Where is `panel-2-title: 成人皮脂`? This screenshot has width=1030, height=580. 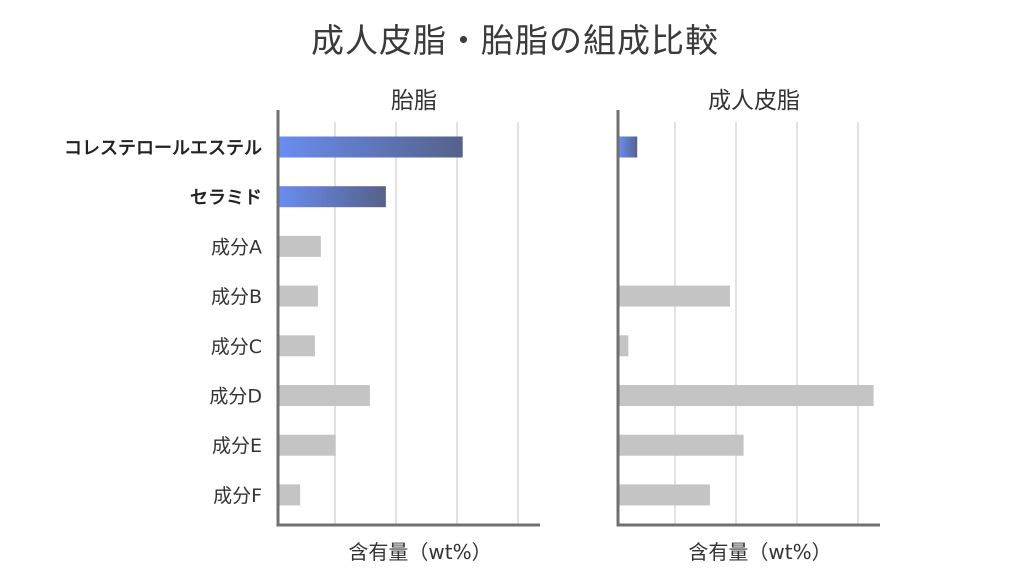 panel-2-title: 成人皮脂 is located at coordinates (754, 101).